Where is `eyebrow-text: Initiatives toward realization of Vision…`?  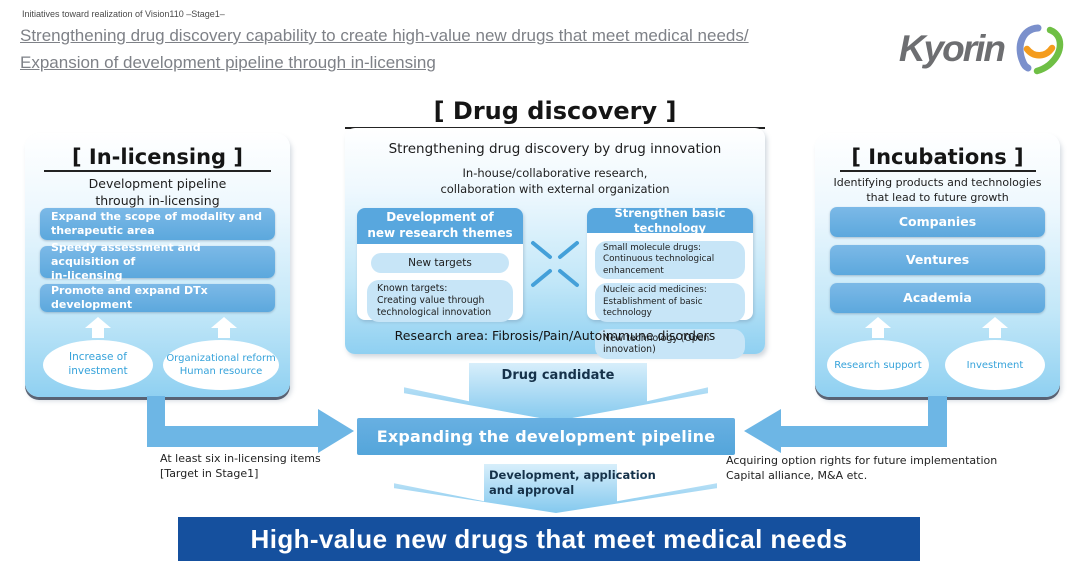 eyebrow-text: Initiatives toward realization of Vision… is located at coordinates (123, 14).